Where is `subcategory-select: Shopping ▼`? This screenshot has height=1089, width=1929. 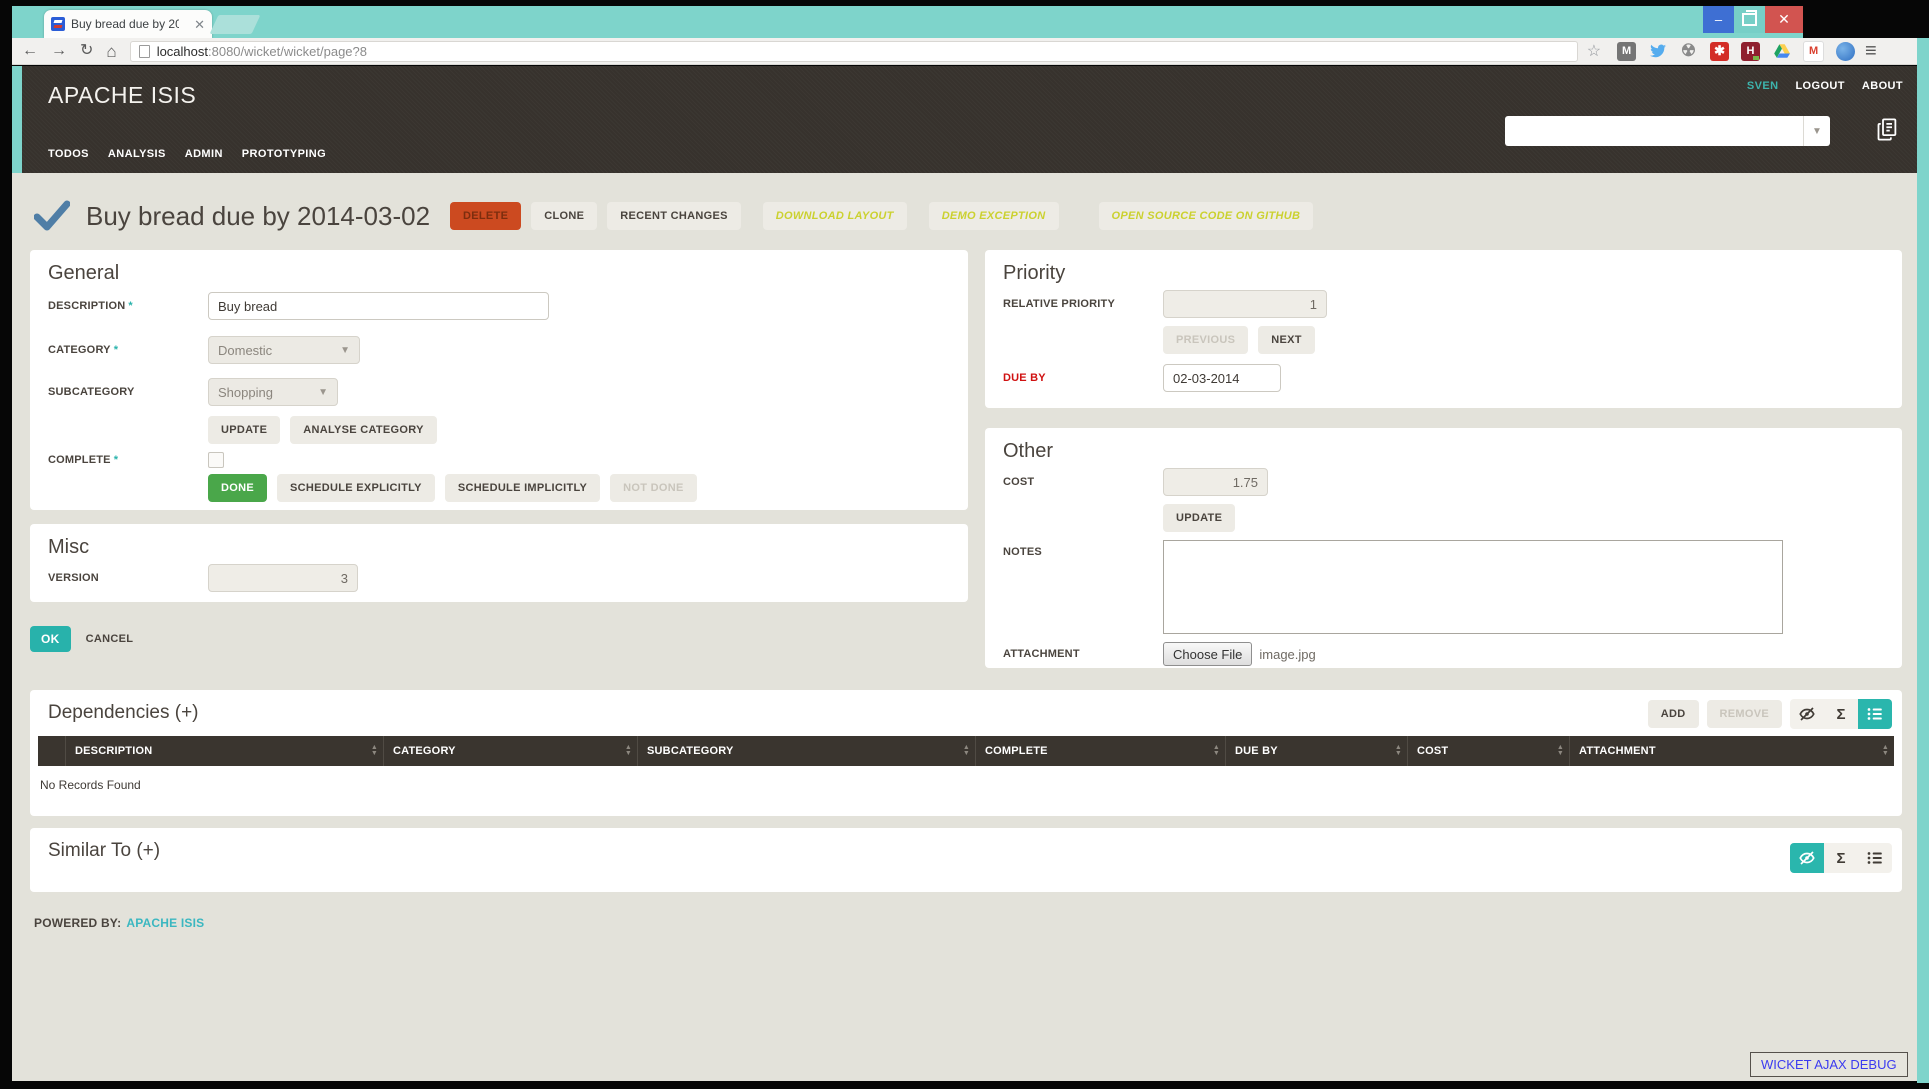 subcategory-select: Shopping ▼ is located at coordinates (273, 392).